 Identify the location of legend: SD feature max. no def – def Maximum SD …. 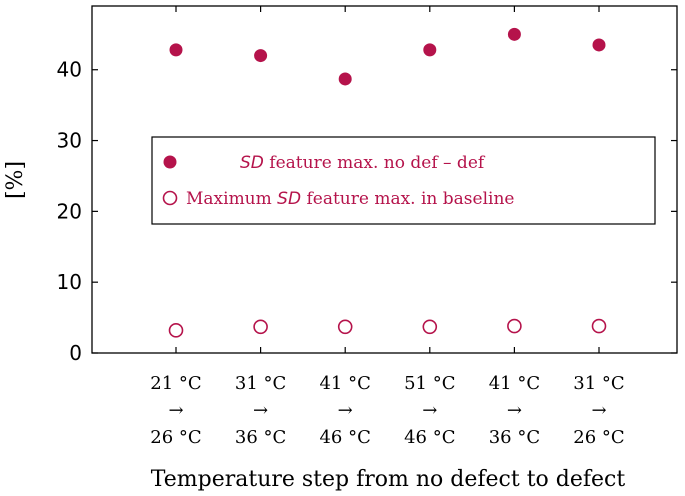
(403, 180).